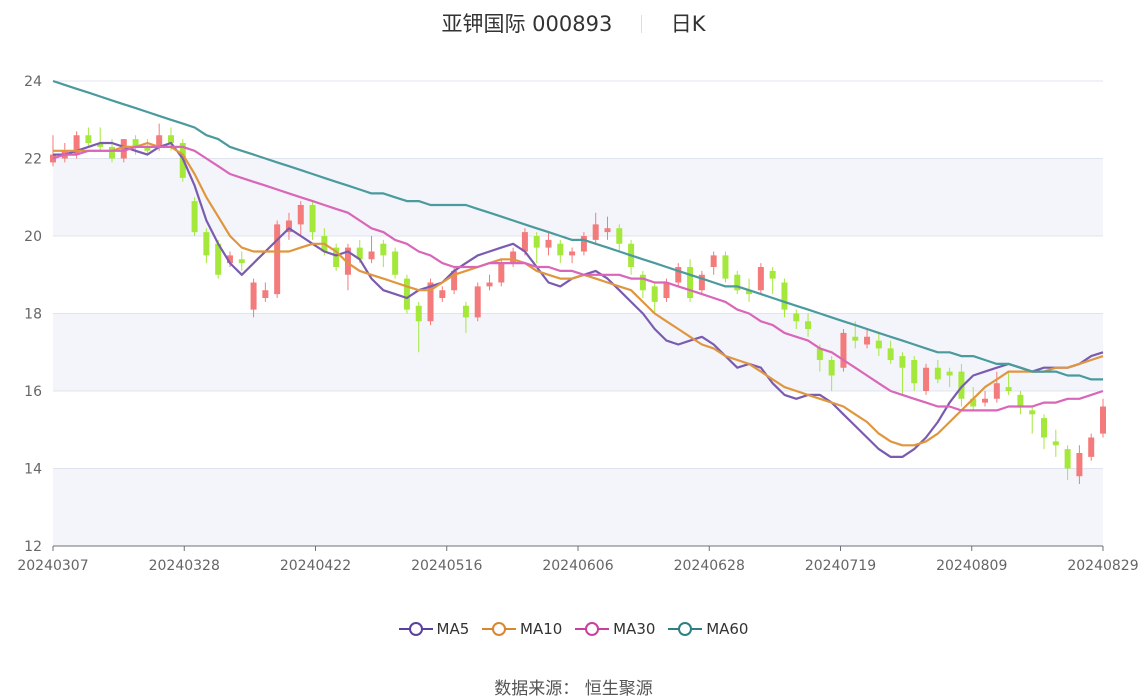  I want to click on x-tick-label: 20240829, so click(1102, 566).